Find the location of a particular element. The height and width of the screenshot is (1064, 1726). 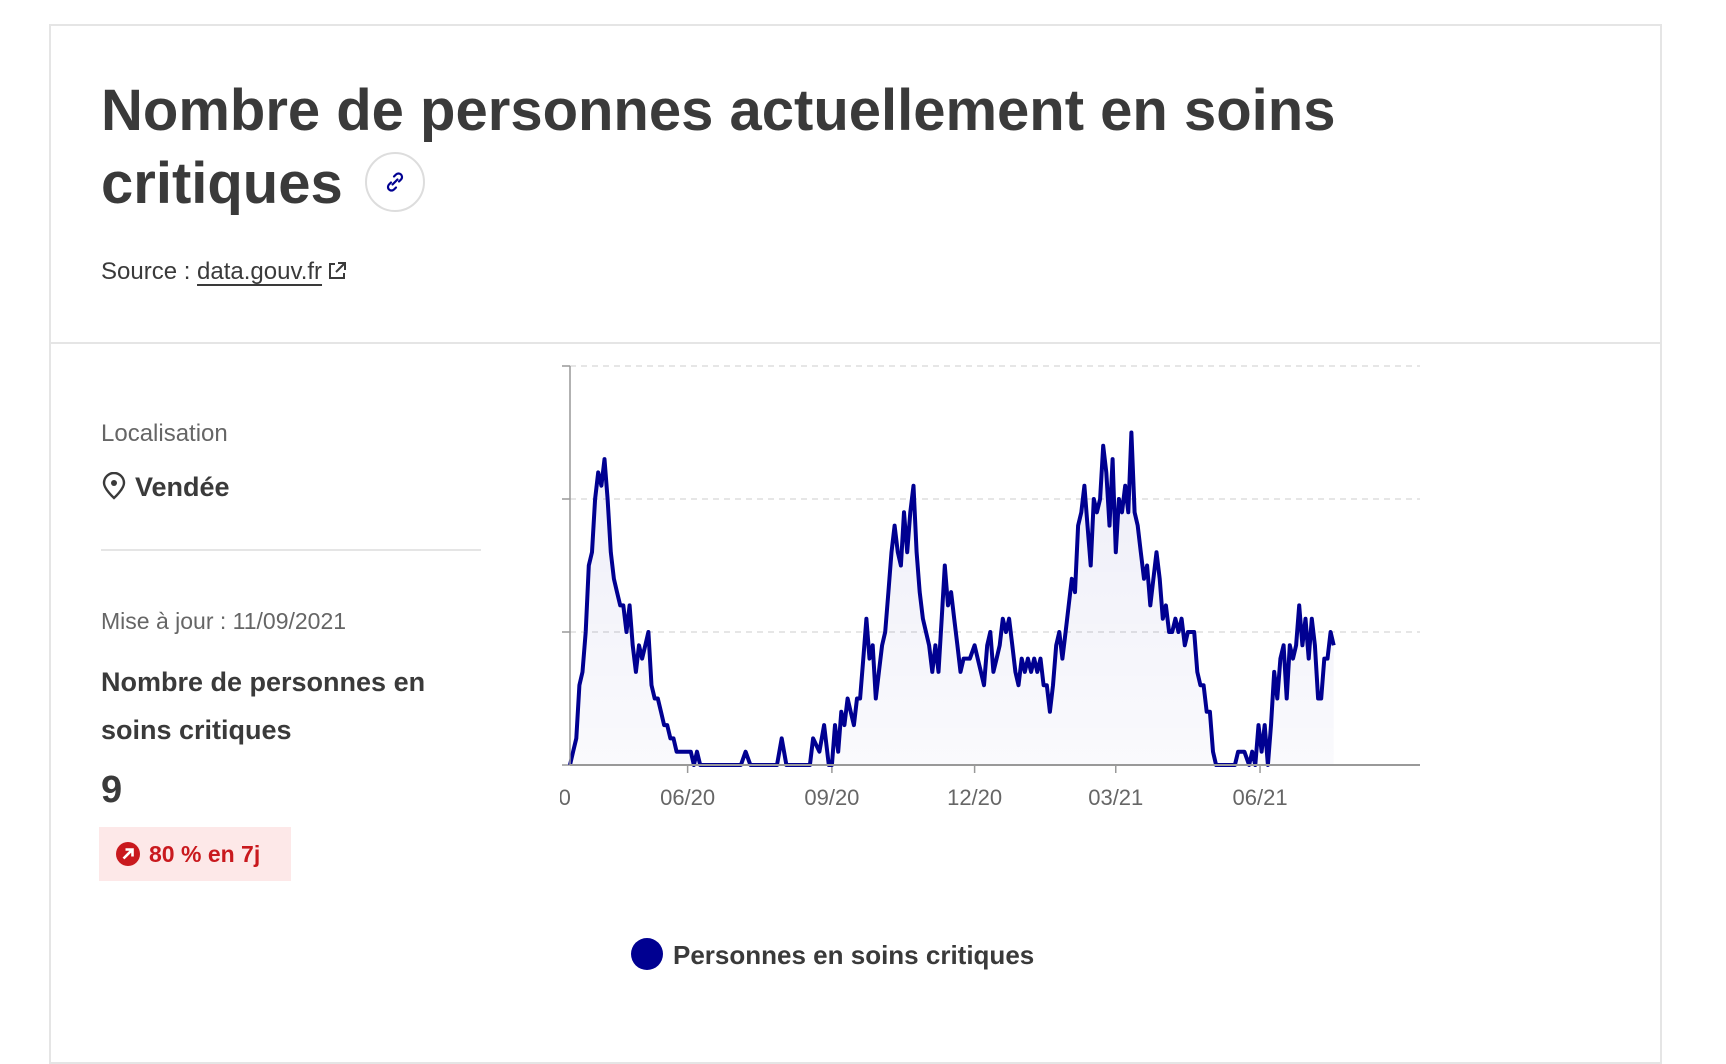

copy-link-button is located at coordinates (394, 181).